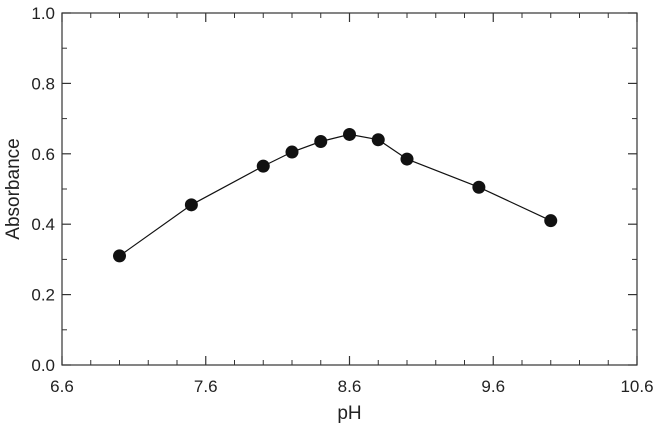 This screenshot has width=653, height=435. What do you see at coordinates (43, 13) in the screenshot?
I see `y-tick-label: 1.0` at bounding box center [43, 13].